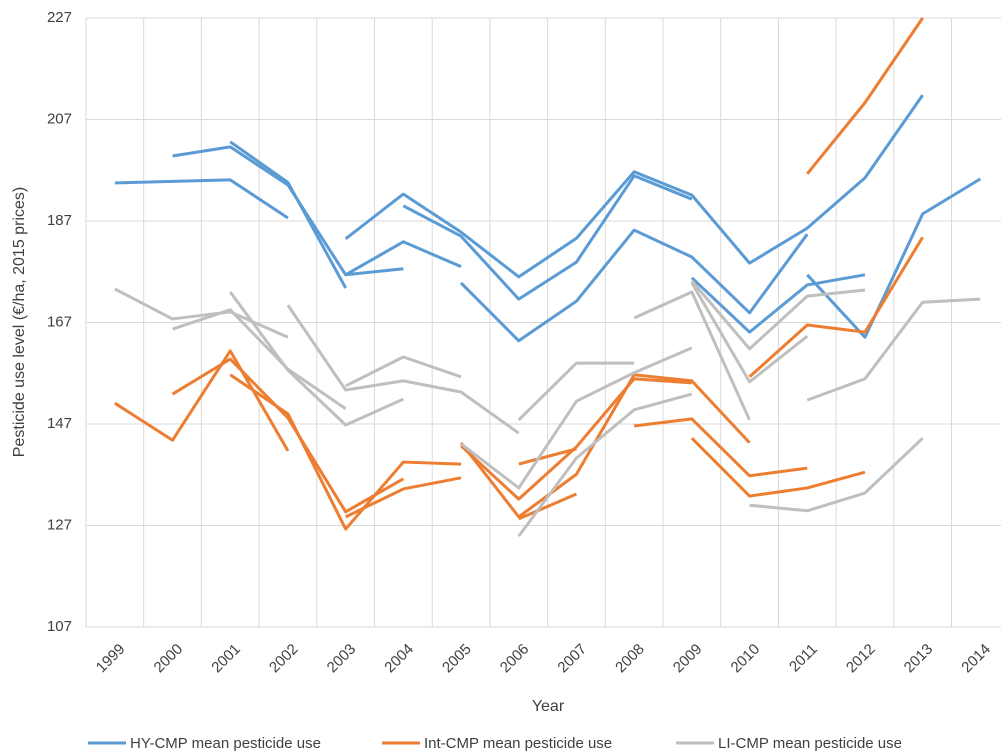 The height and width of the screenshot is (756, 1001). I want to click on y-tick-label: 207, so click(59, 118).